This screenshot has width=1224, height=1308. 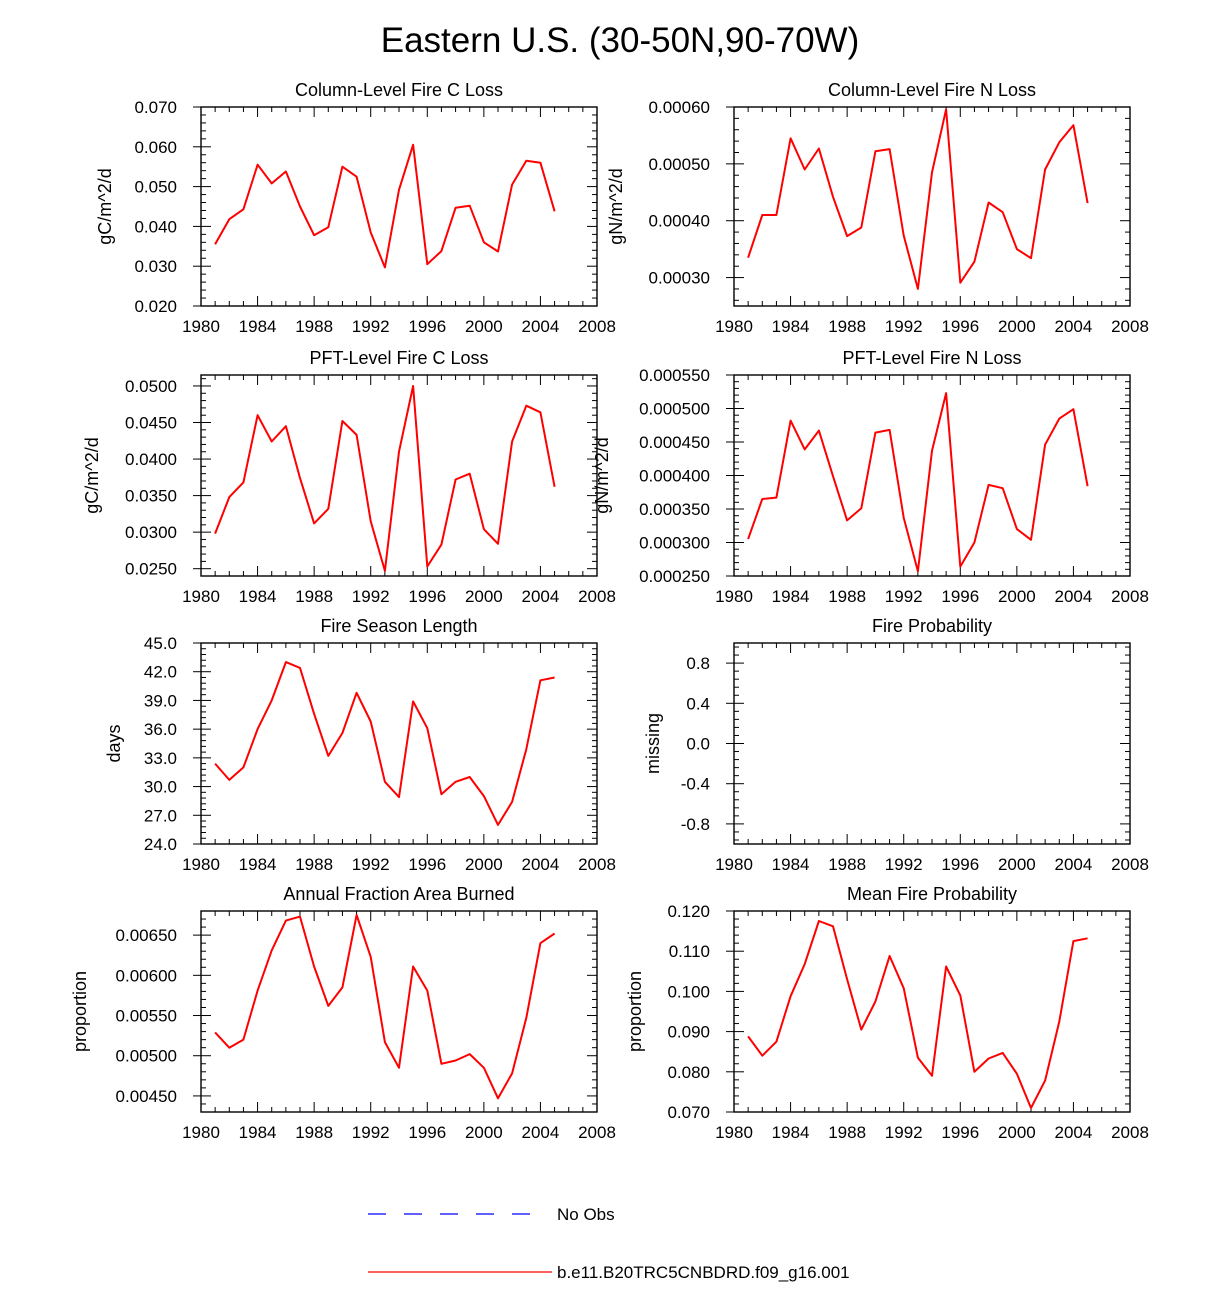 I want to click on y-tick-label: 0.090, so click(x=688, y=1032).